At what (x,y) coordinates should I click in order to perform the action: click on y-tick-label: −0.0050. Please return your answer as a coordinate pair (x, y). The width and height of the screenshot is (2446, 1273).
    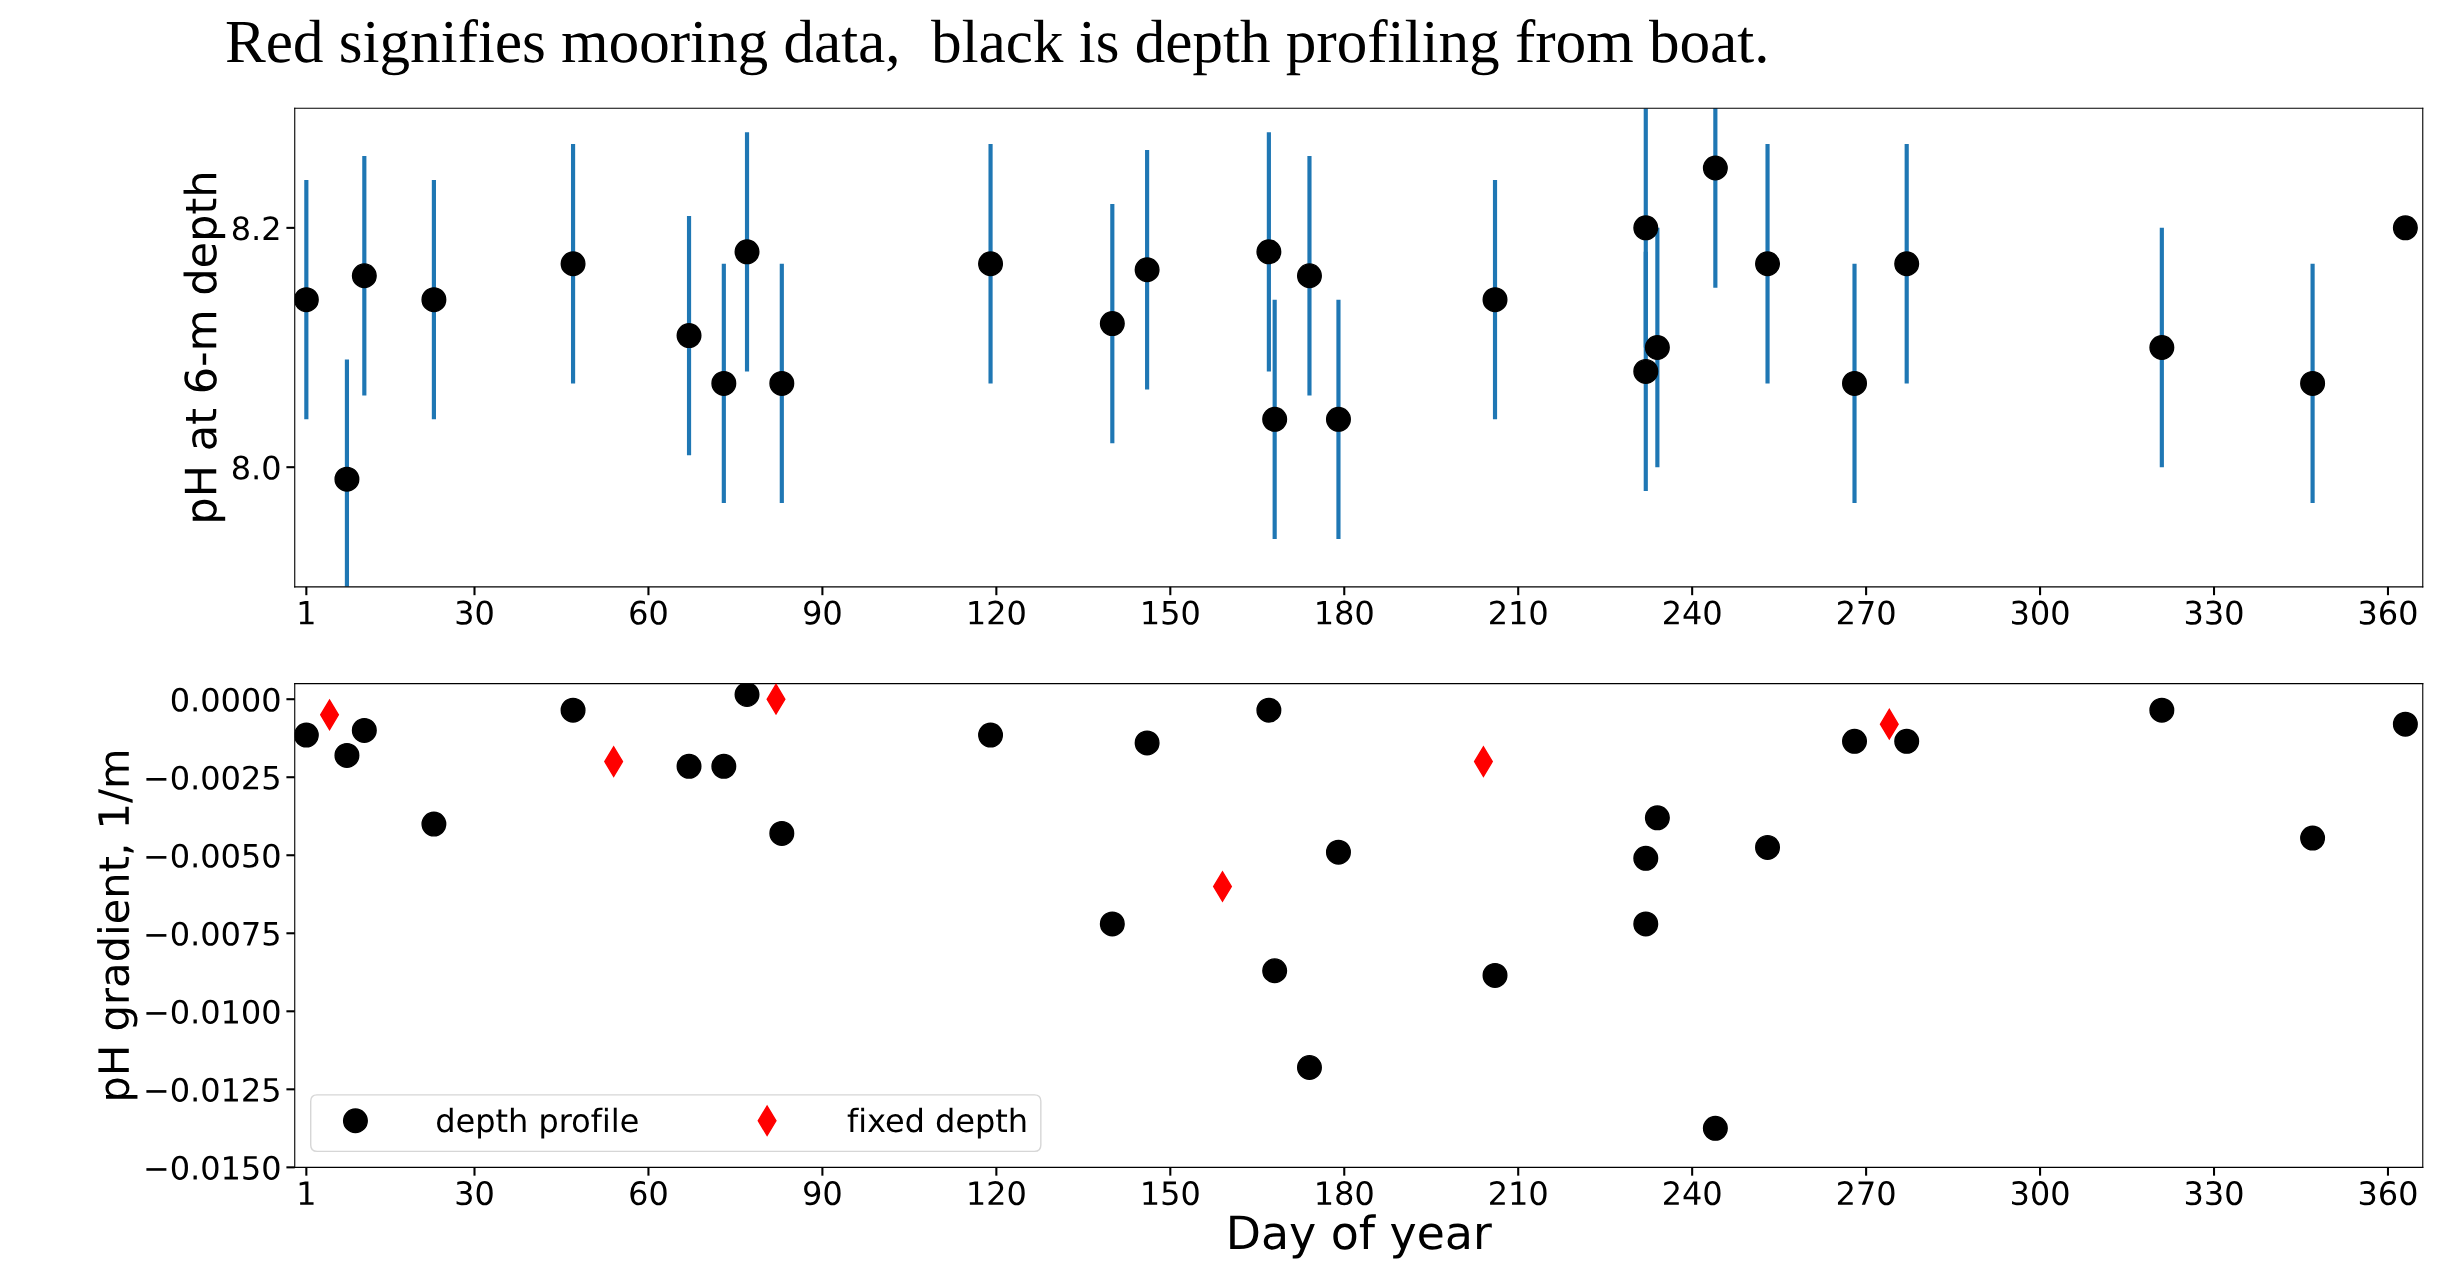
    Looking at the image, I should click on (213, 855).